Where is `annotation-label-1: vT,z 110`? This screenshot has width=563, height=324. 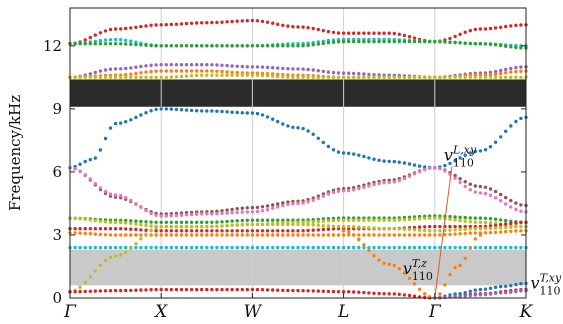 annotation-label-1: vT,z 110 is located at coordinates (418, 270).